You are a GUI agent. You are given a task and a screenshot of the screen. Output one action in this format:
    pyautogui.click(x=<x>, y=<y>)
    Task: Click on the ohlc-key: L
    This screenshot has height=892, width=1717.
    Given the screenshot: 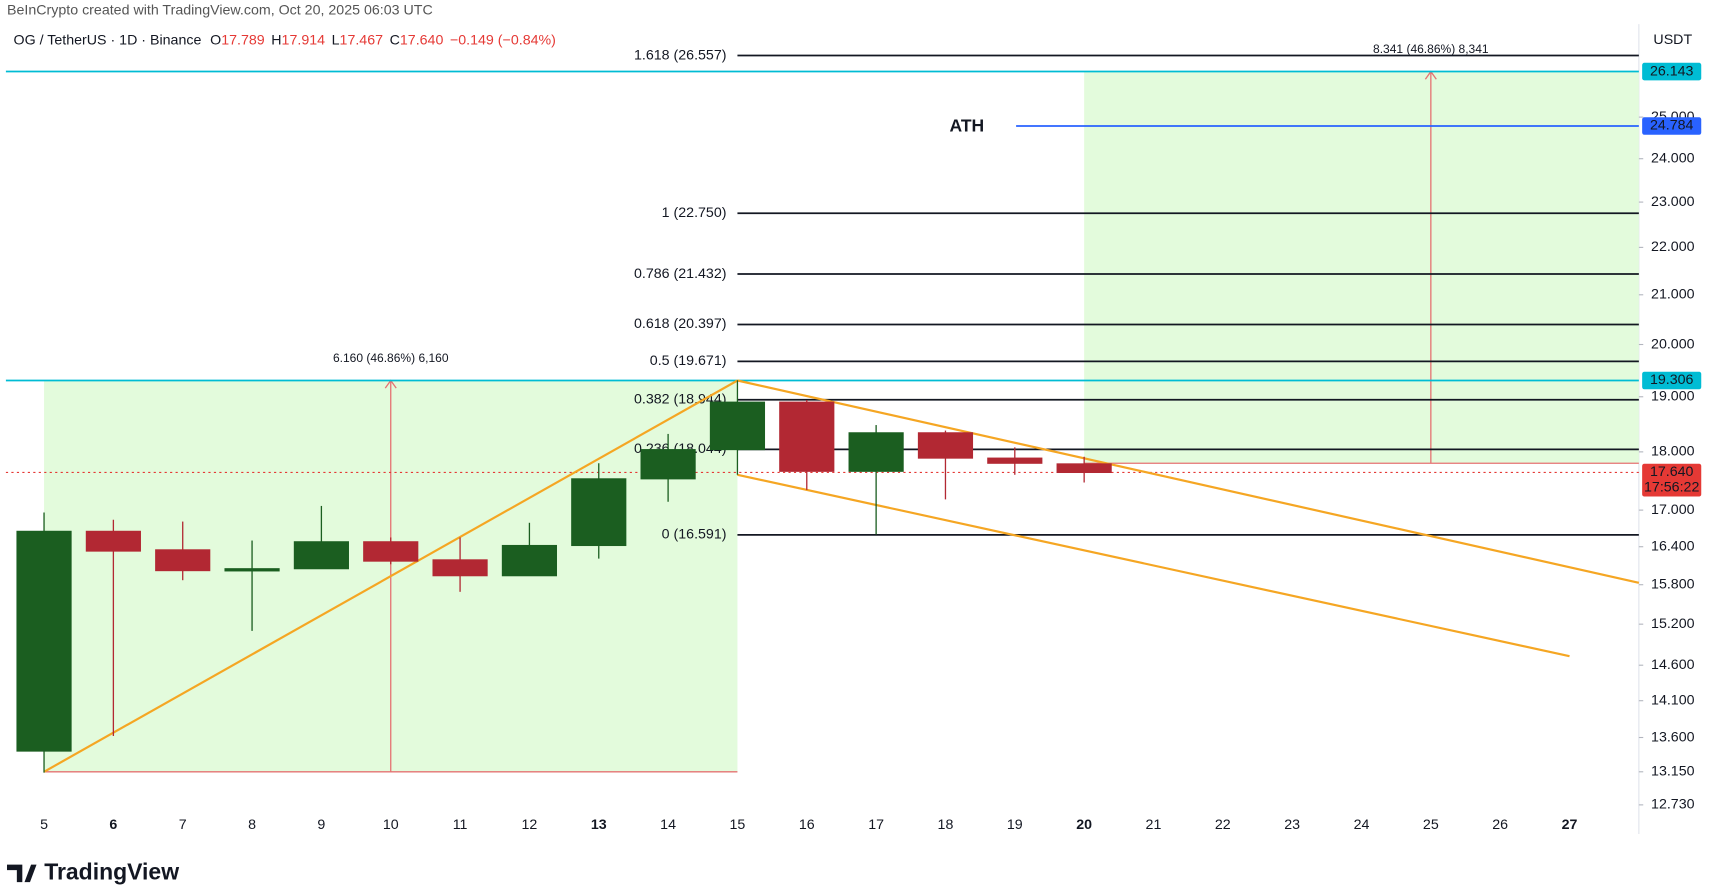 What is the action you would take?
    pyautogui.click(x=336, y=40)
    